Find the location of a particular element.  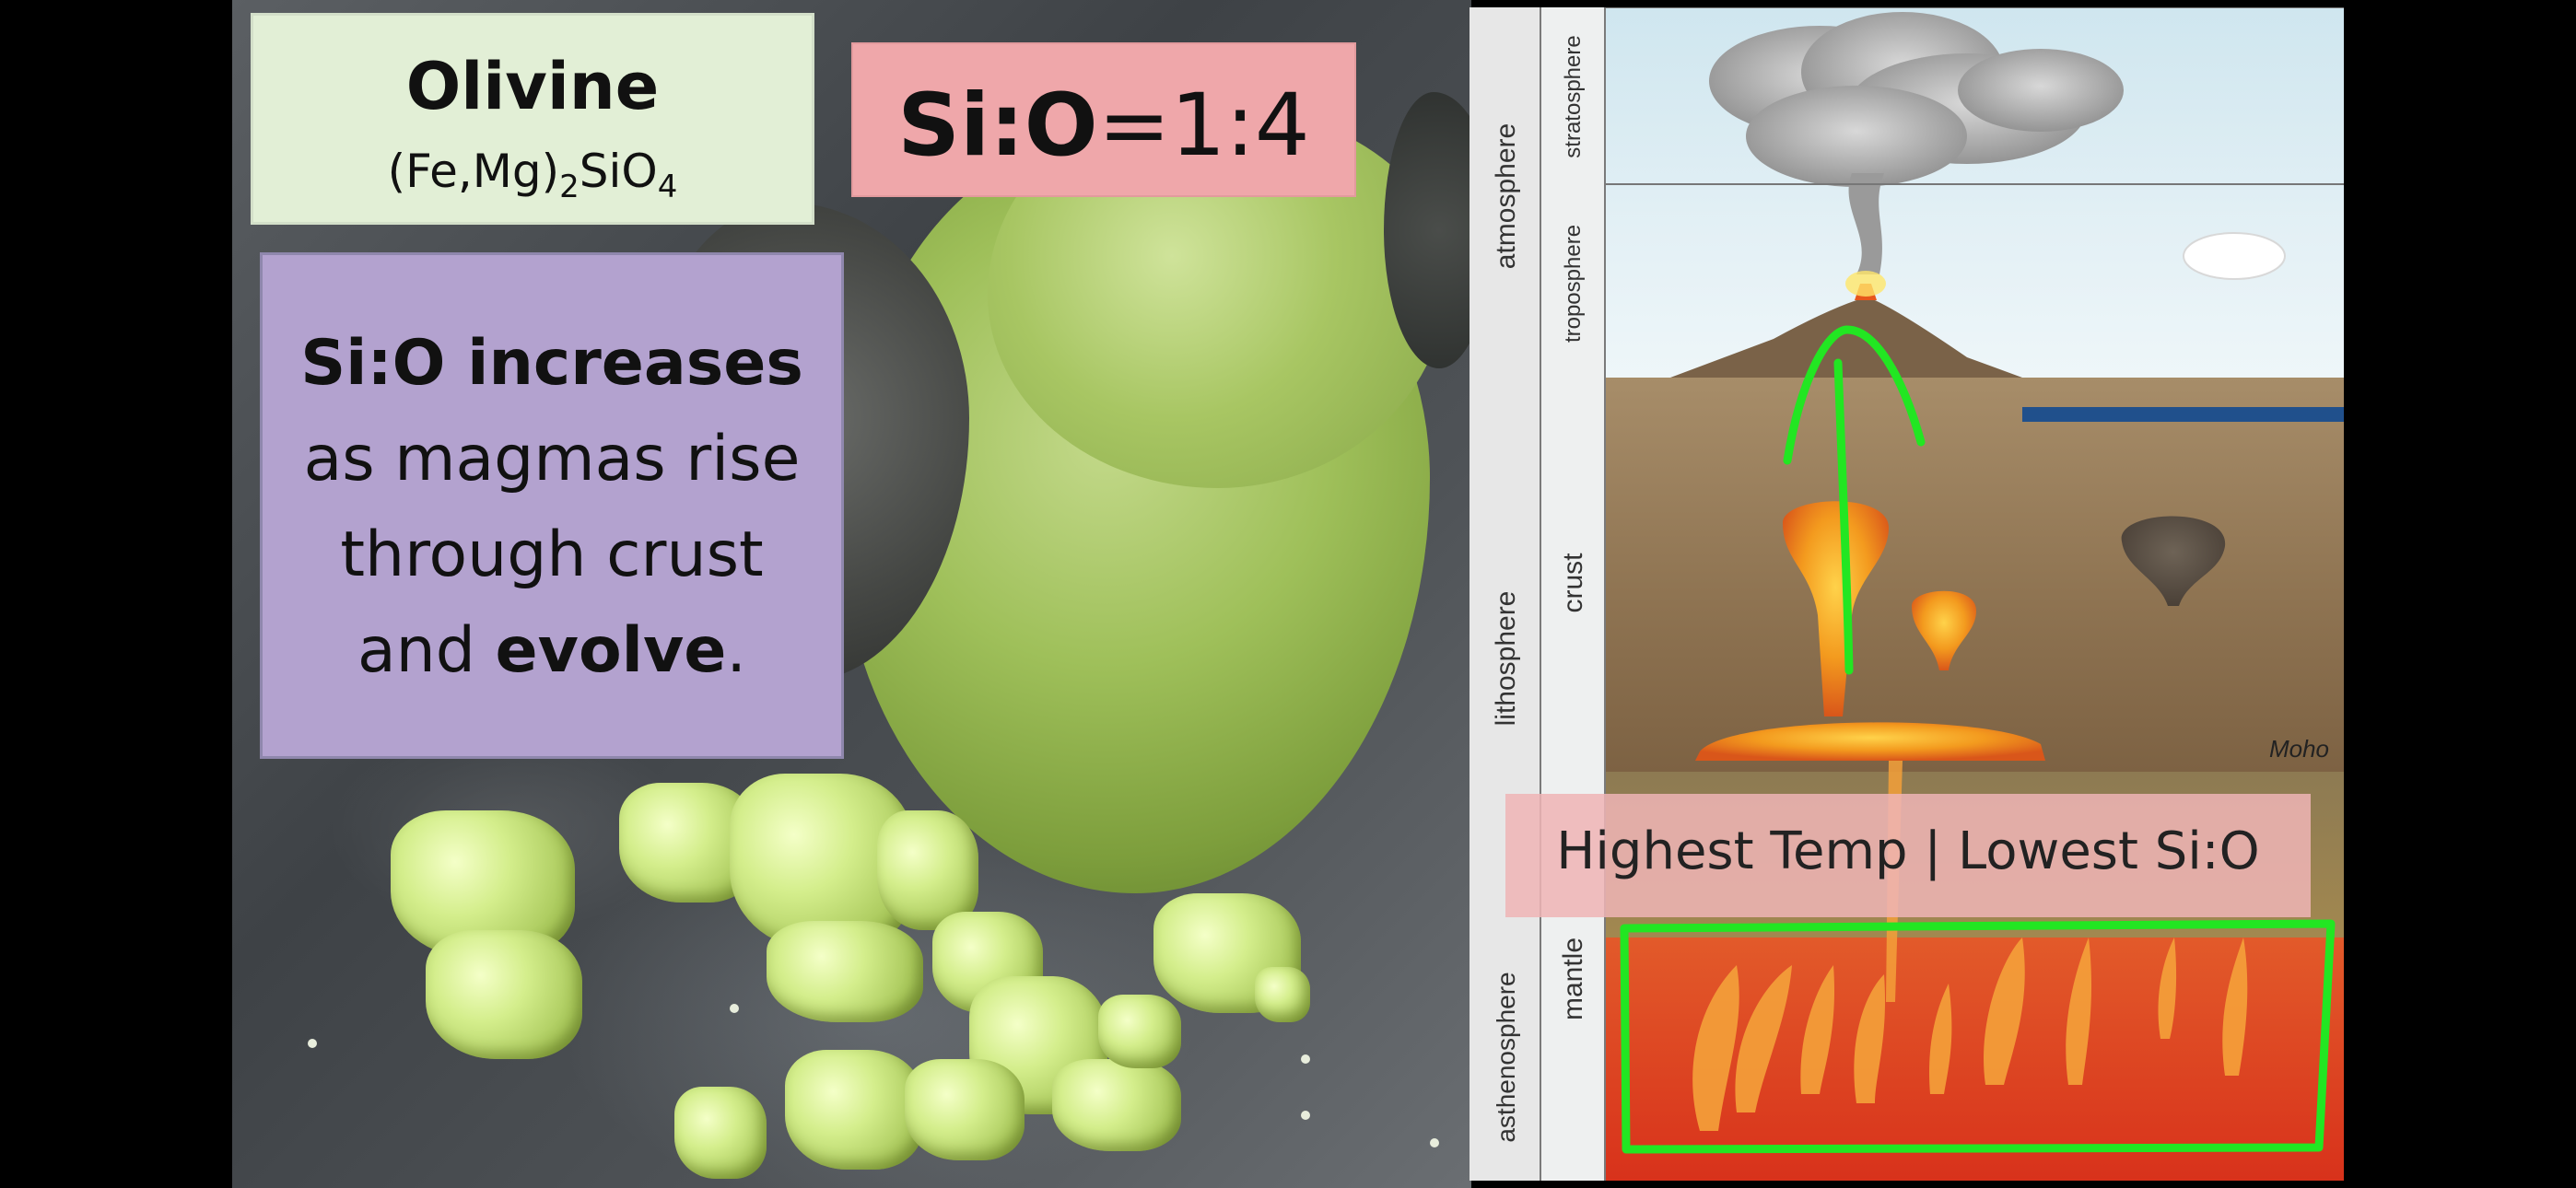

increase-line-4-bold: evolve is located at coordinates (611, 650).